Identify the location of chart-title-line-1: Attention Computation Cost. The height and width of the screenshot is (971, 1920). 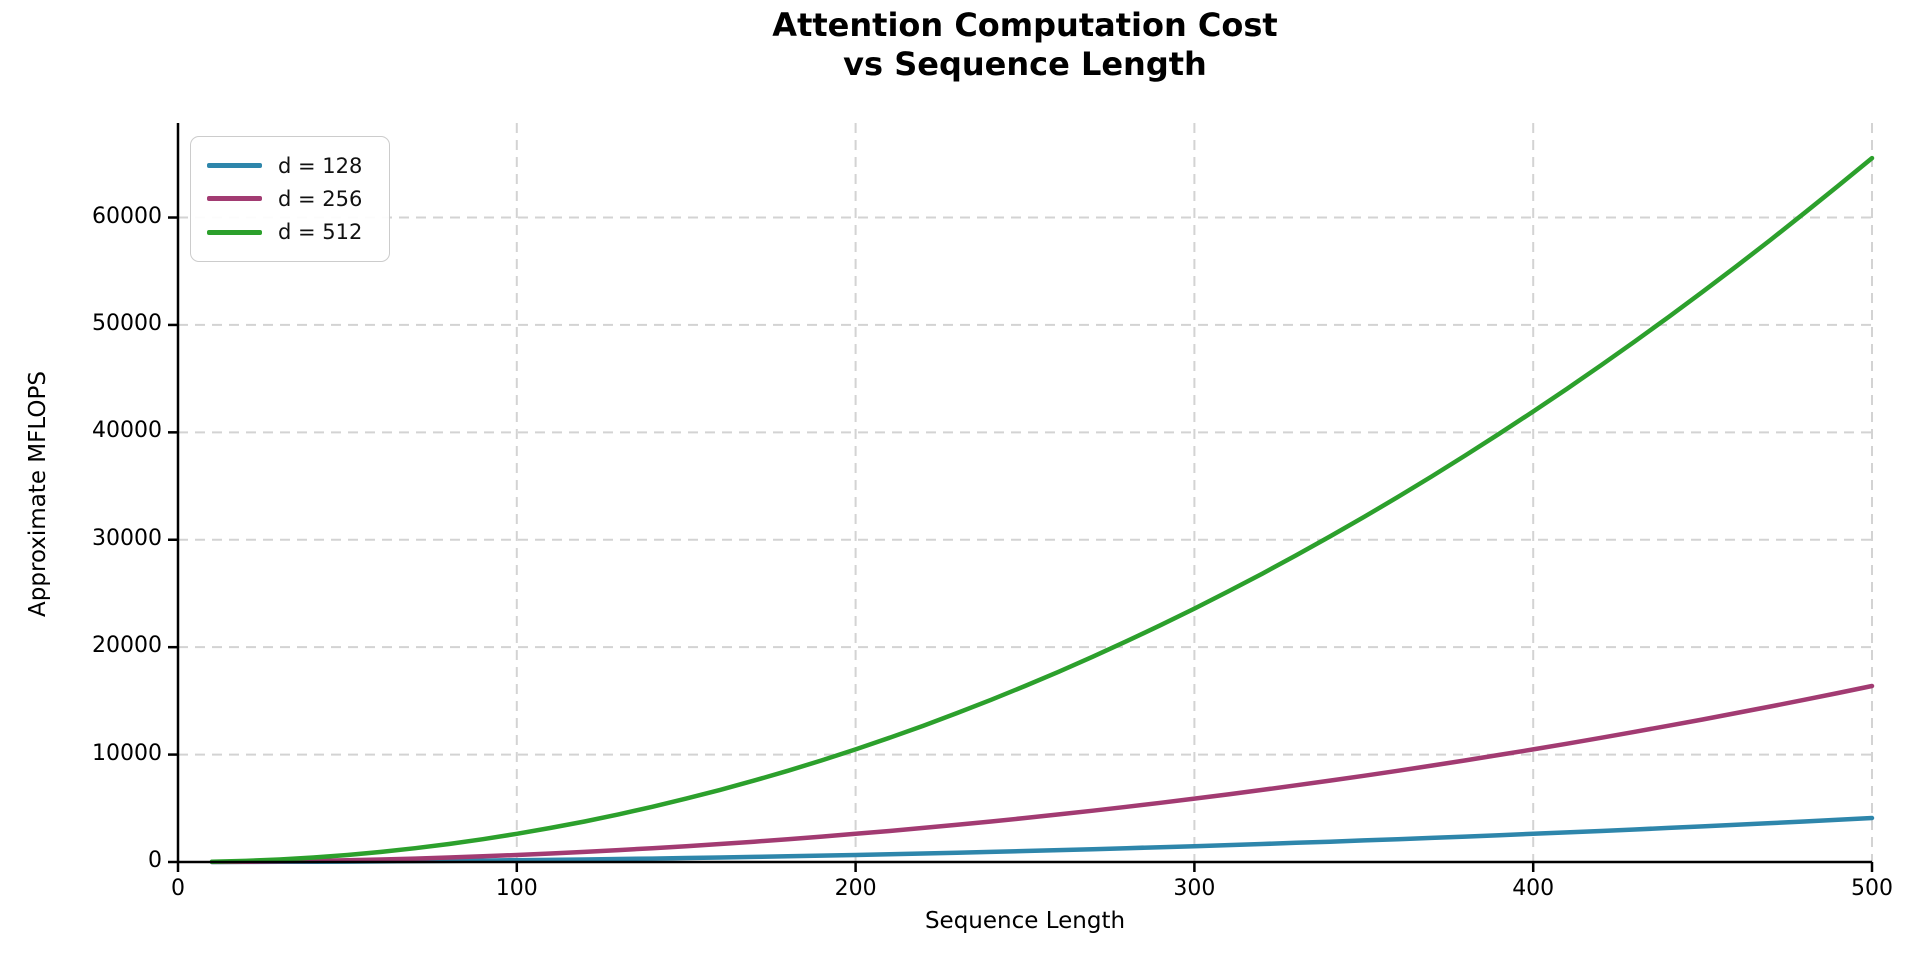
(1025, 25).